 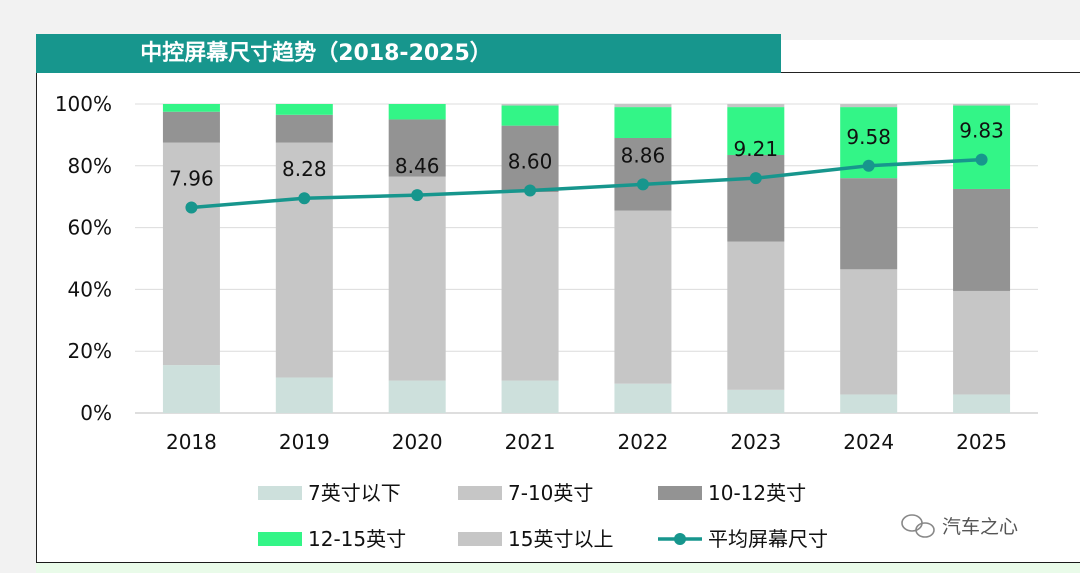 I want to click on line-data-label: 9.58, so click(x=868, y=137).